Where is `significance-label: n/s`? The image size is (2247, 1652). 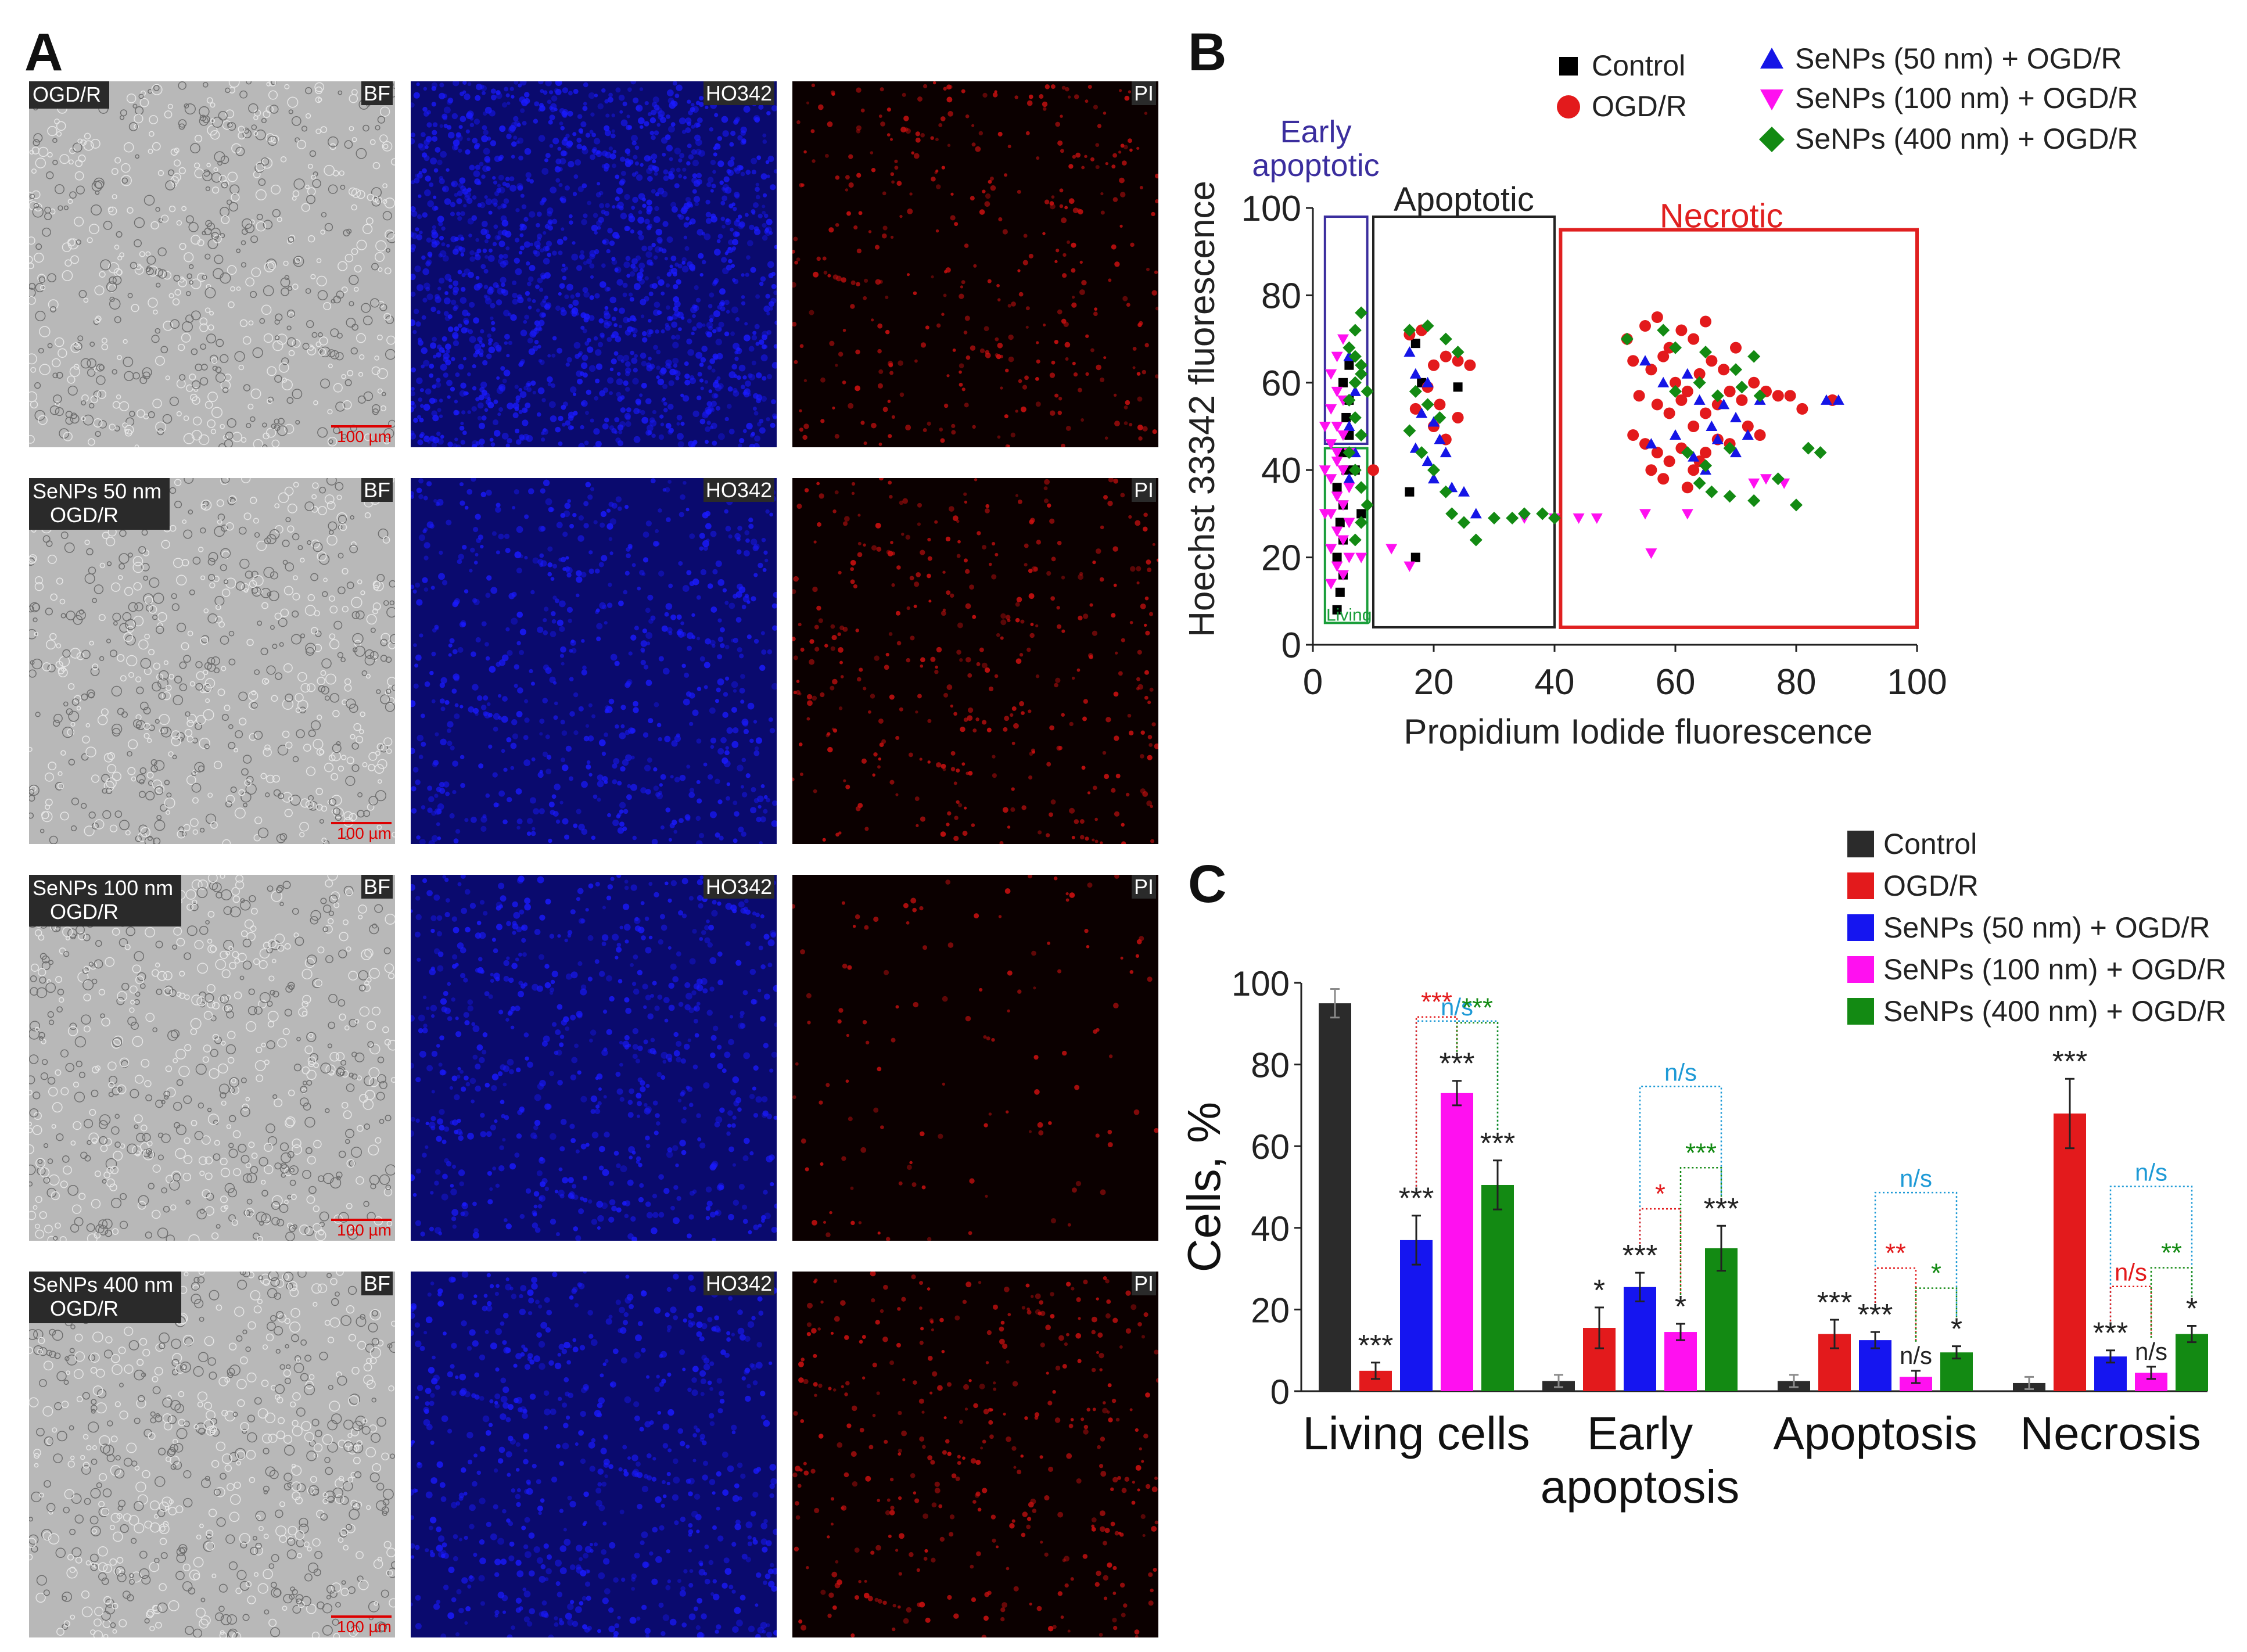 significance-label: n/s is located at coordinates (2151, 1351).